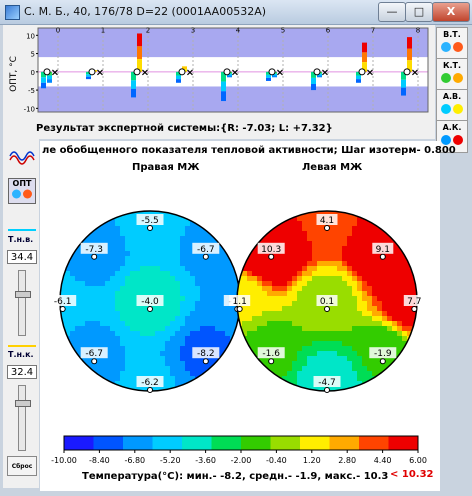  What do you see at coordinates (23, 418) in the screenshot?
I see `tnk-slider` at bounding box center [23, 418].